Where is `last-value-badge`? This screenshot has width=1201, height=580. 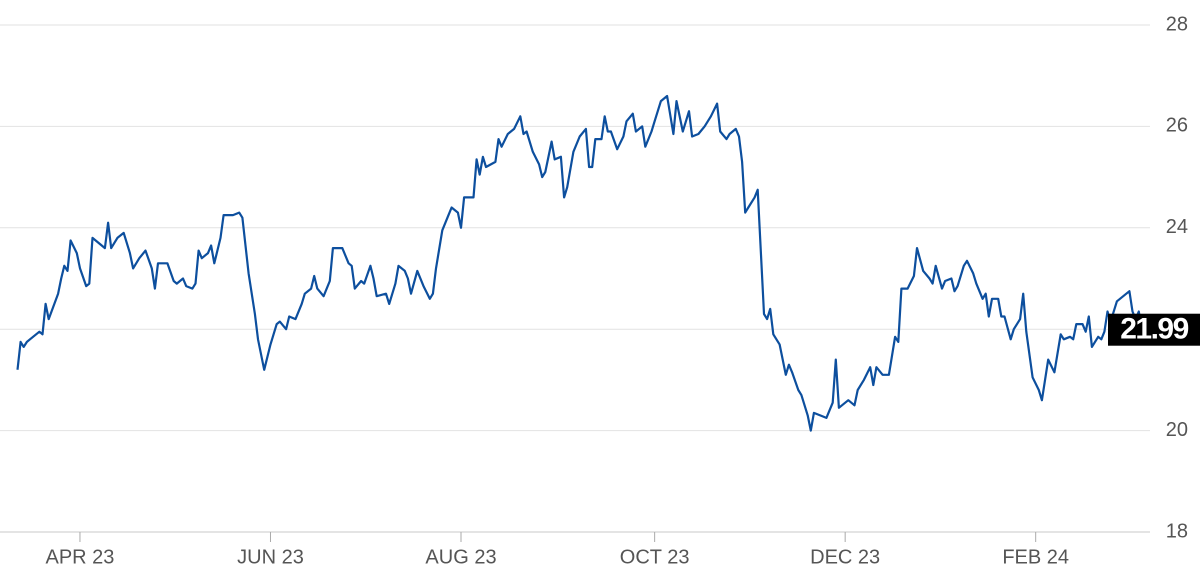 last-value-badge is located at coordinates (1154, 329).